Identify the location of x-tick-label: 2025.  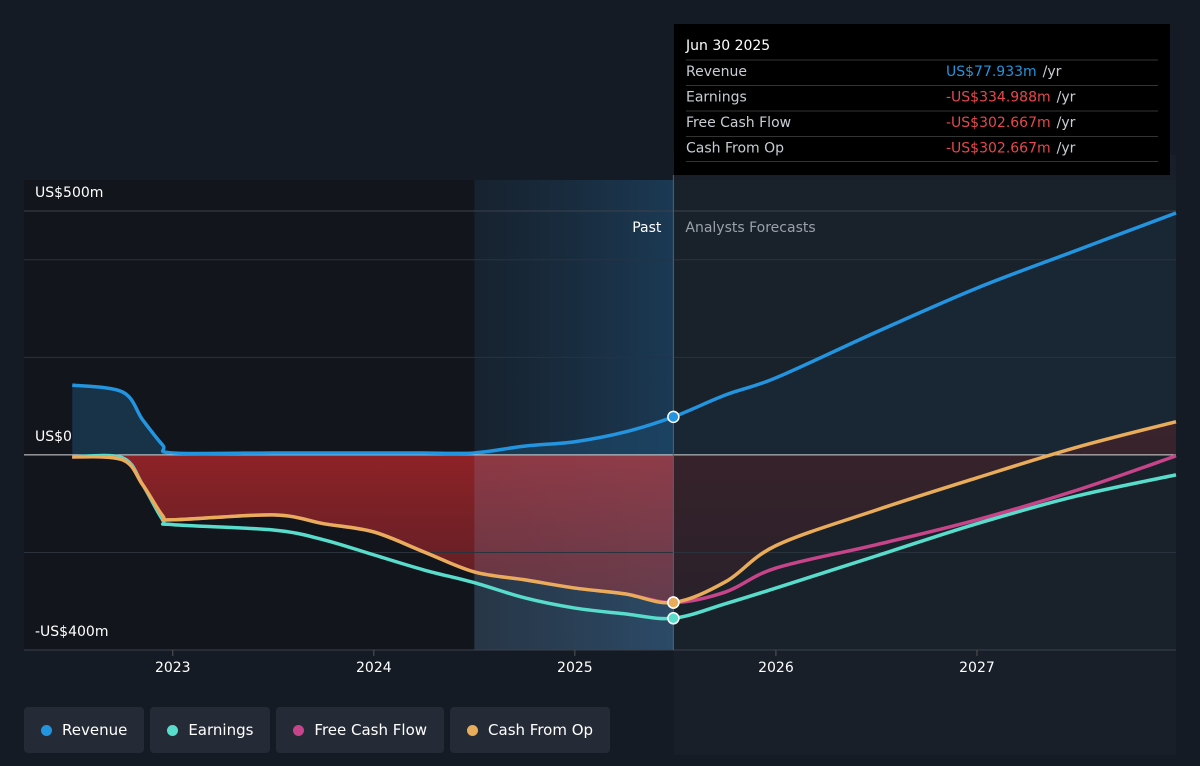
(575, 668).